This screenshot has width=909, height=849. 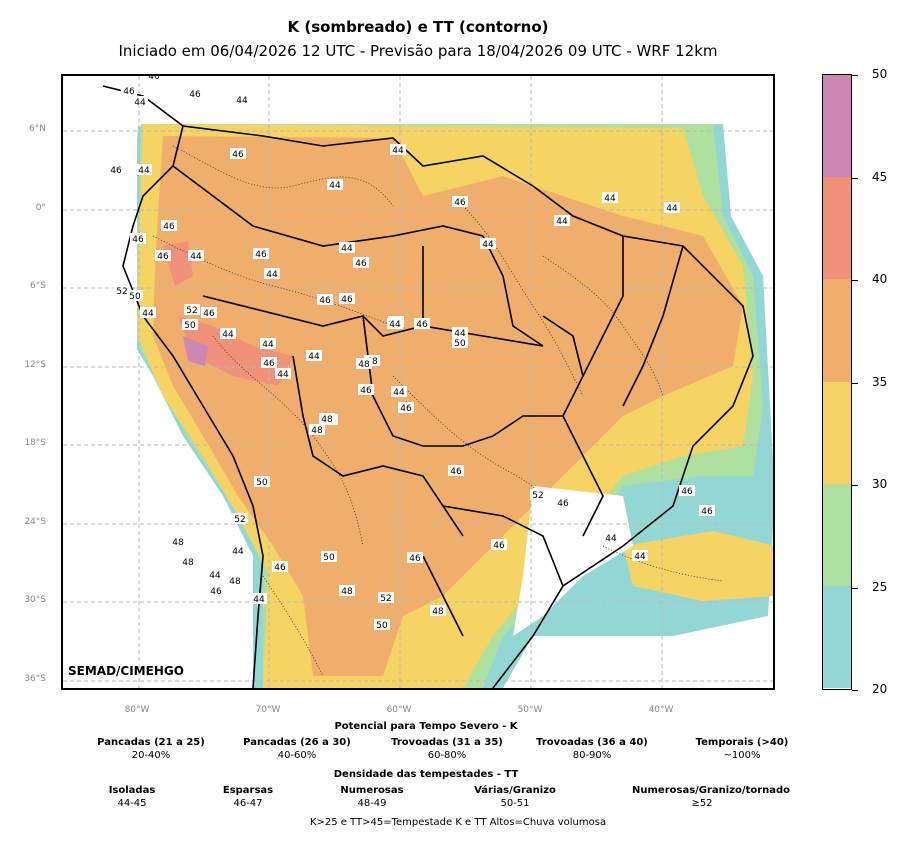 I want to click on lat-label: 12°S, so click(x=35, y=365).